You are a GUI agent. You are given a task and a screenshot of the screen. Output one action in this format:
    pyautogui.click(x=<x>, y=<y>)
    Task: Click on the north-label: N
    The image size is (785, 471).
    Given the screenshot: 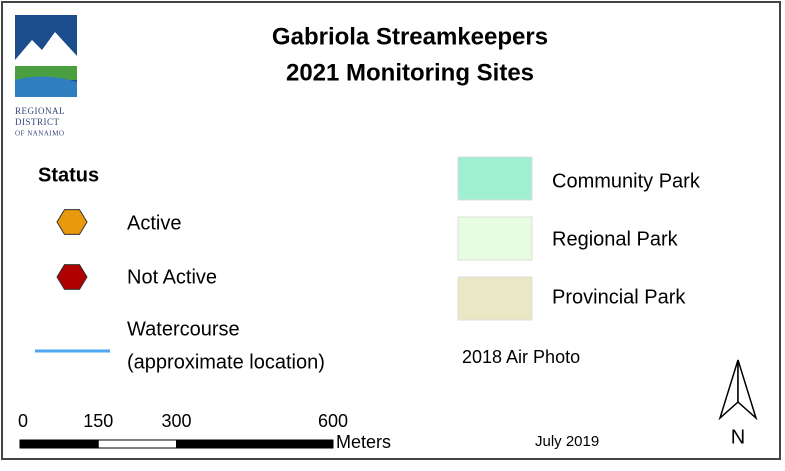 What is the action you would take?
    pyautogui.click(x=738, y=437)
    